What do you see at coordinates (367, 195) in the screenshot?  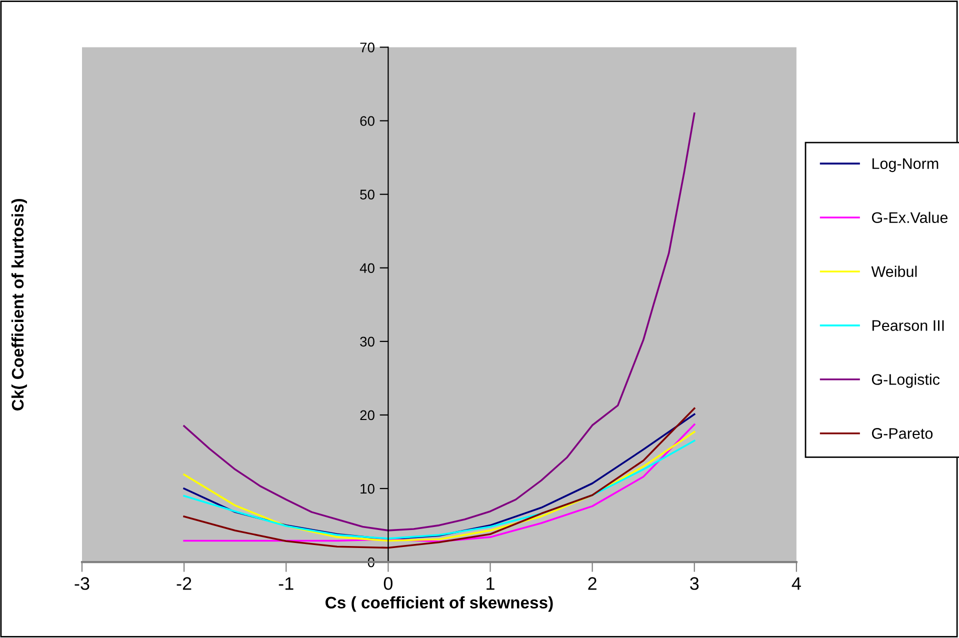 I see `y-tick-label: 50` at bounding box center [367, 195].